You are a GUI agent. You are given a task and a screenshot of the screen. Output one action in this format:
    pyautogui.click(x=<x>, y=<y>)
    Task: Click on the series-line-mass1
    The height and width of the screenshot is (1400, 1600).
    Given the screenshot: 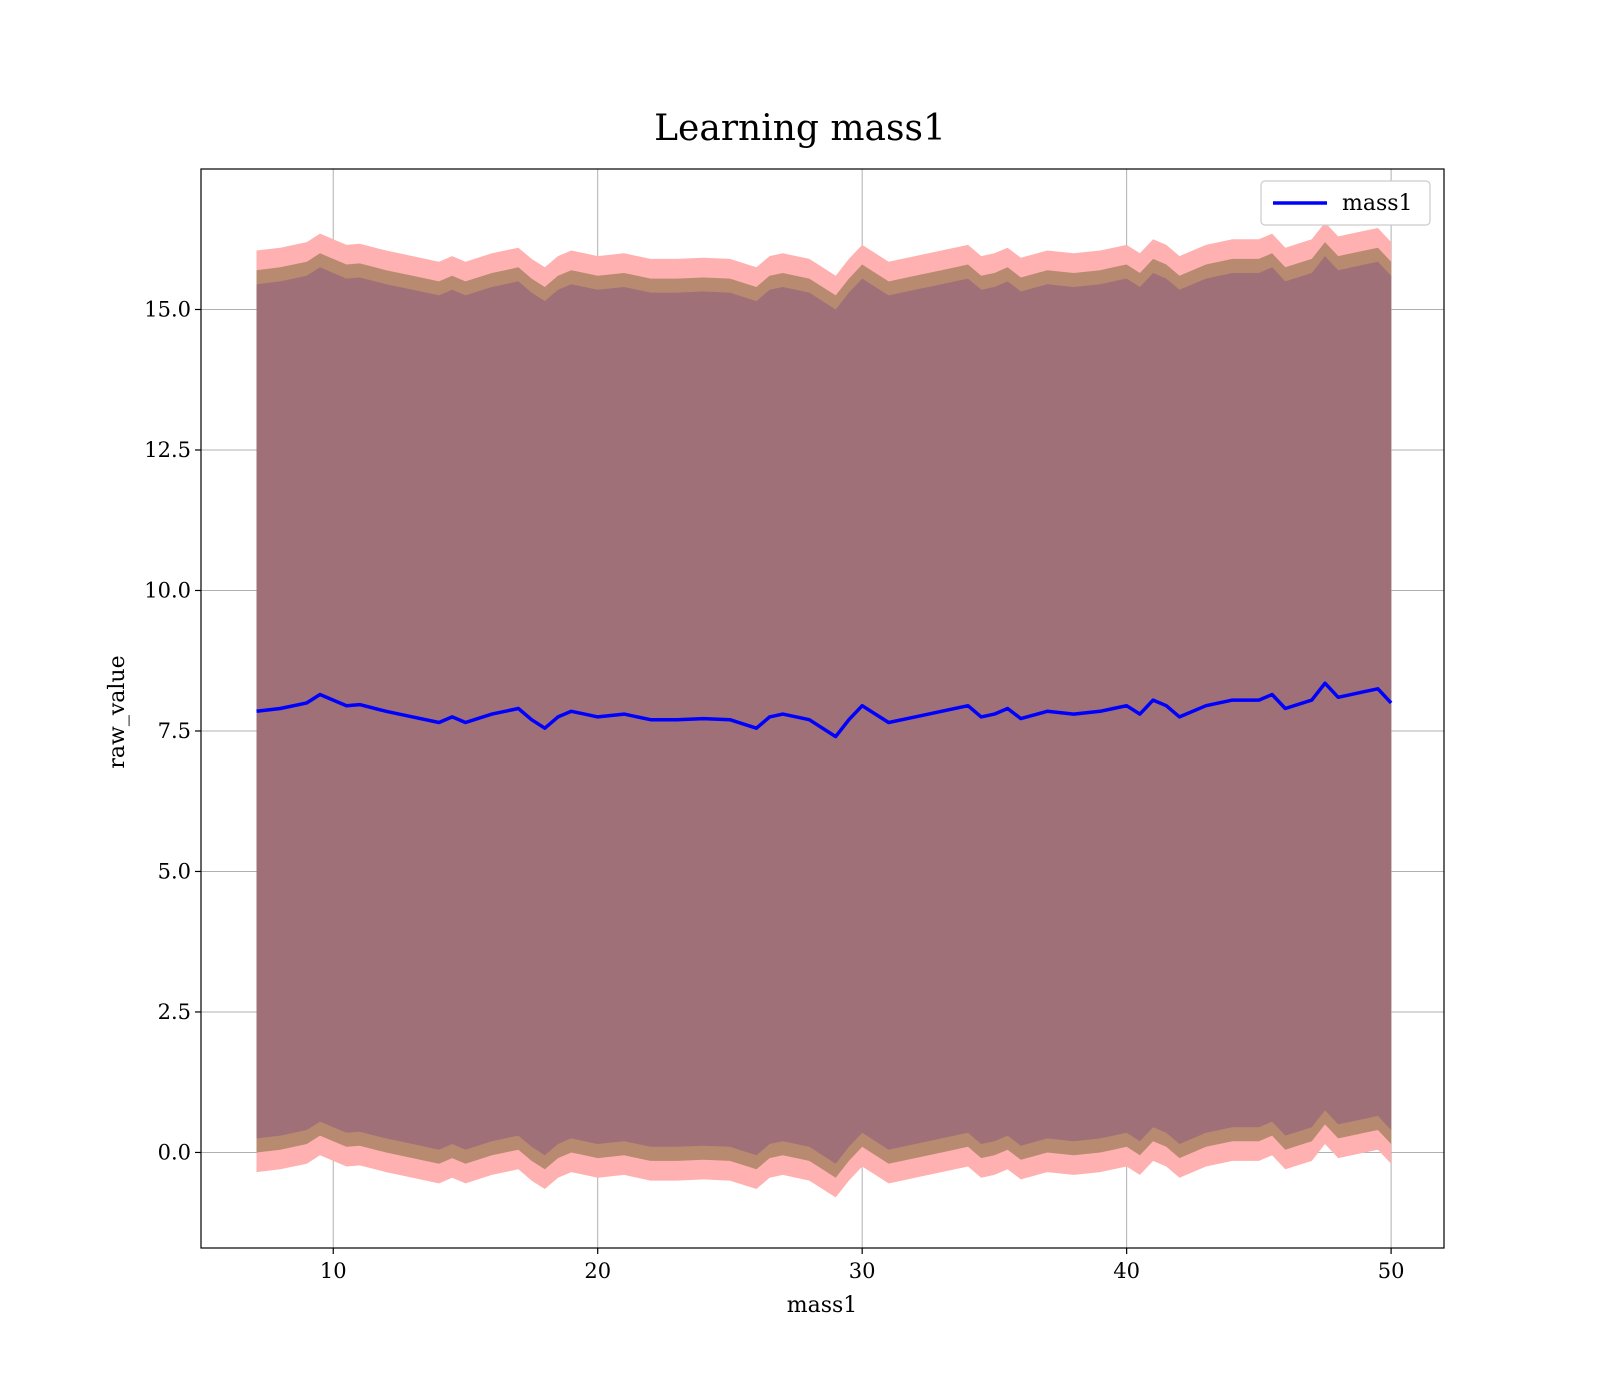 What is the action you would take?
    pyautogui.click(x=824, y=710)
    